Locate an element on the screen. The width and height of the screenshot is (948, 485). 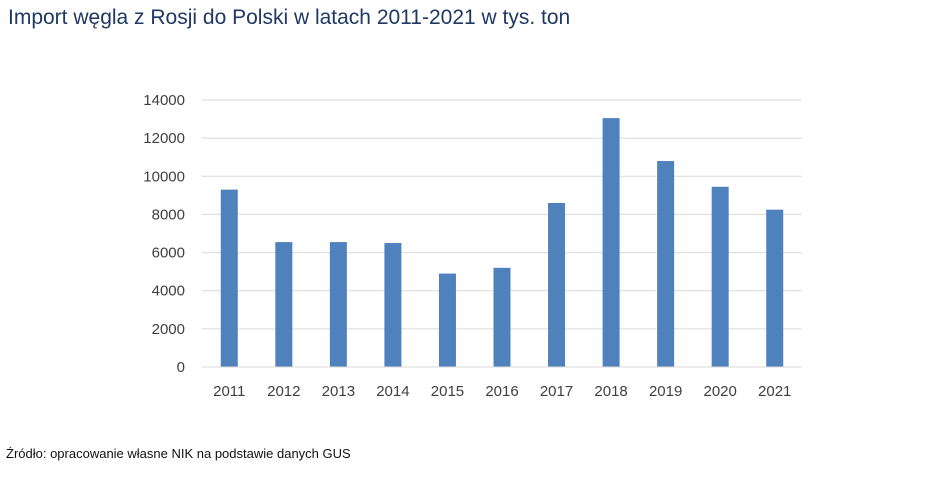
y-axis-tick-labels: 0 2000 4000 6000 8000 10000 12000 14000 is located at coordinates (164, 234).